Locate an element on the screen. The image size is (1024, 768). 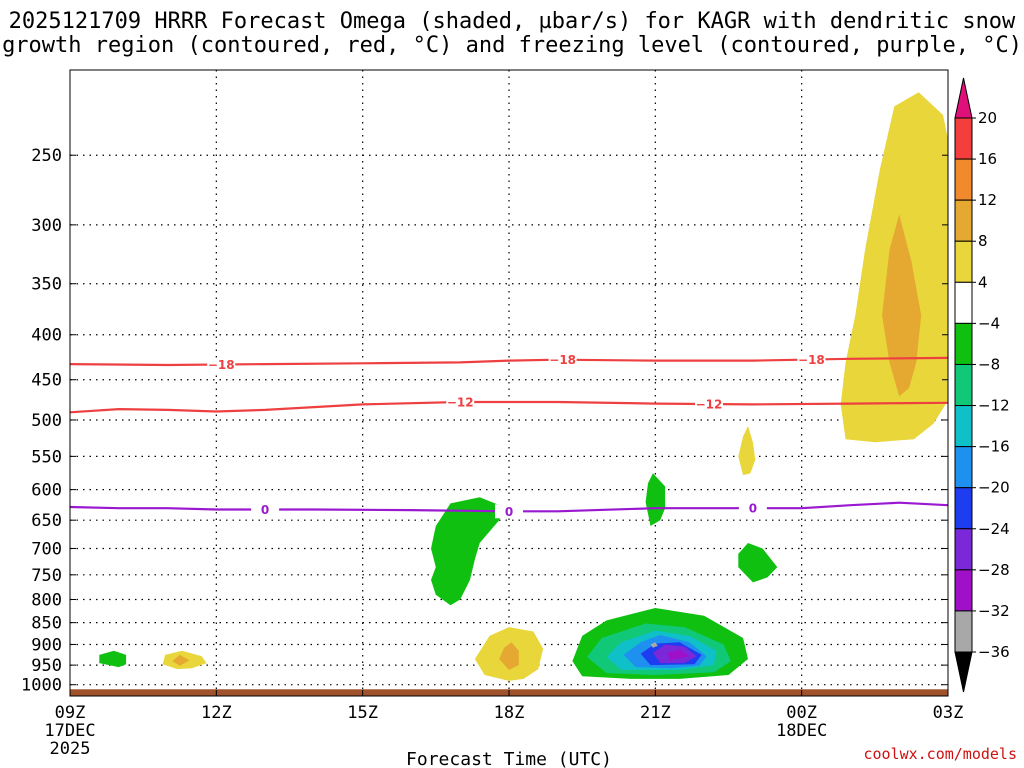
colorbar-label: 8 is located at coordinates (983, 241).